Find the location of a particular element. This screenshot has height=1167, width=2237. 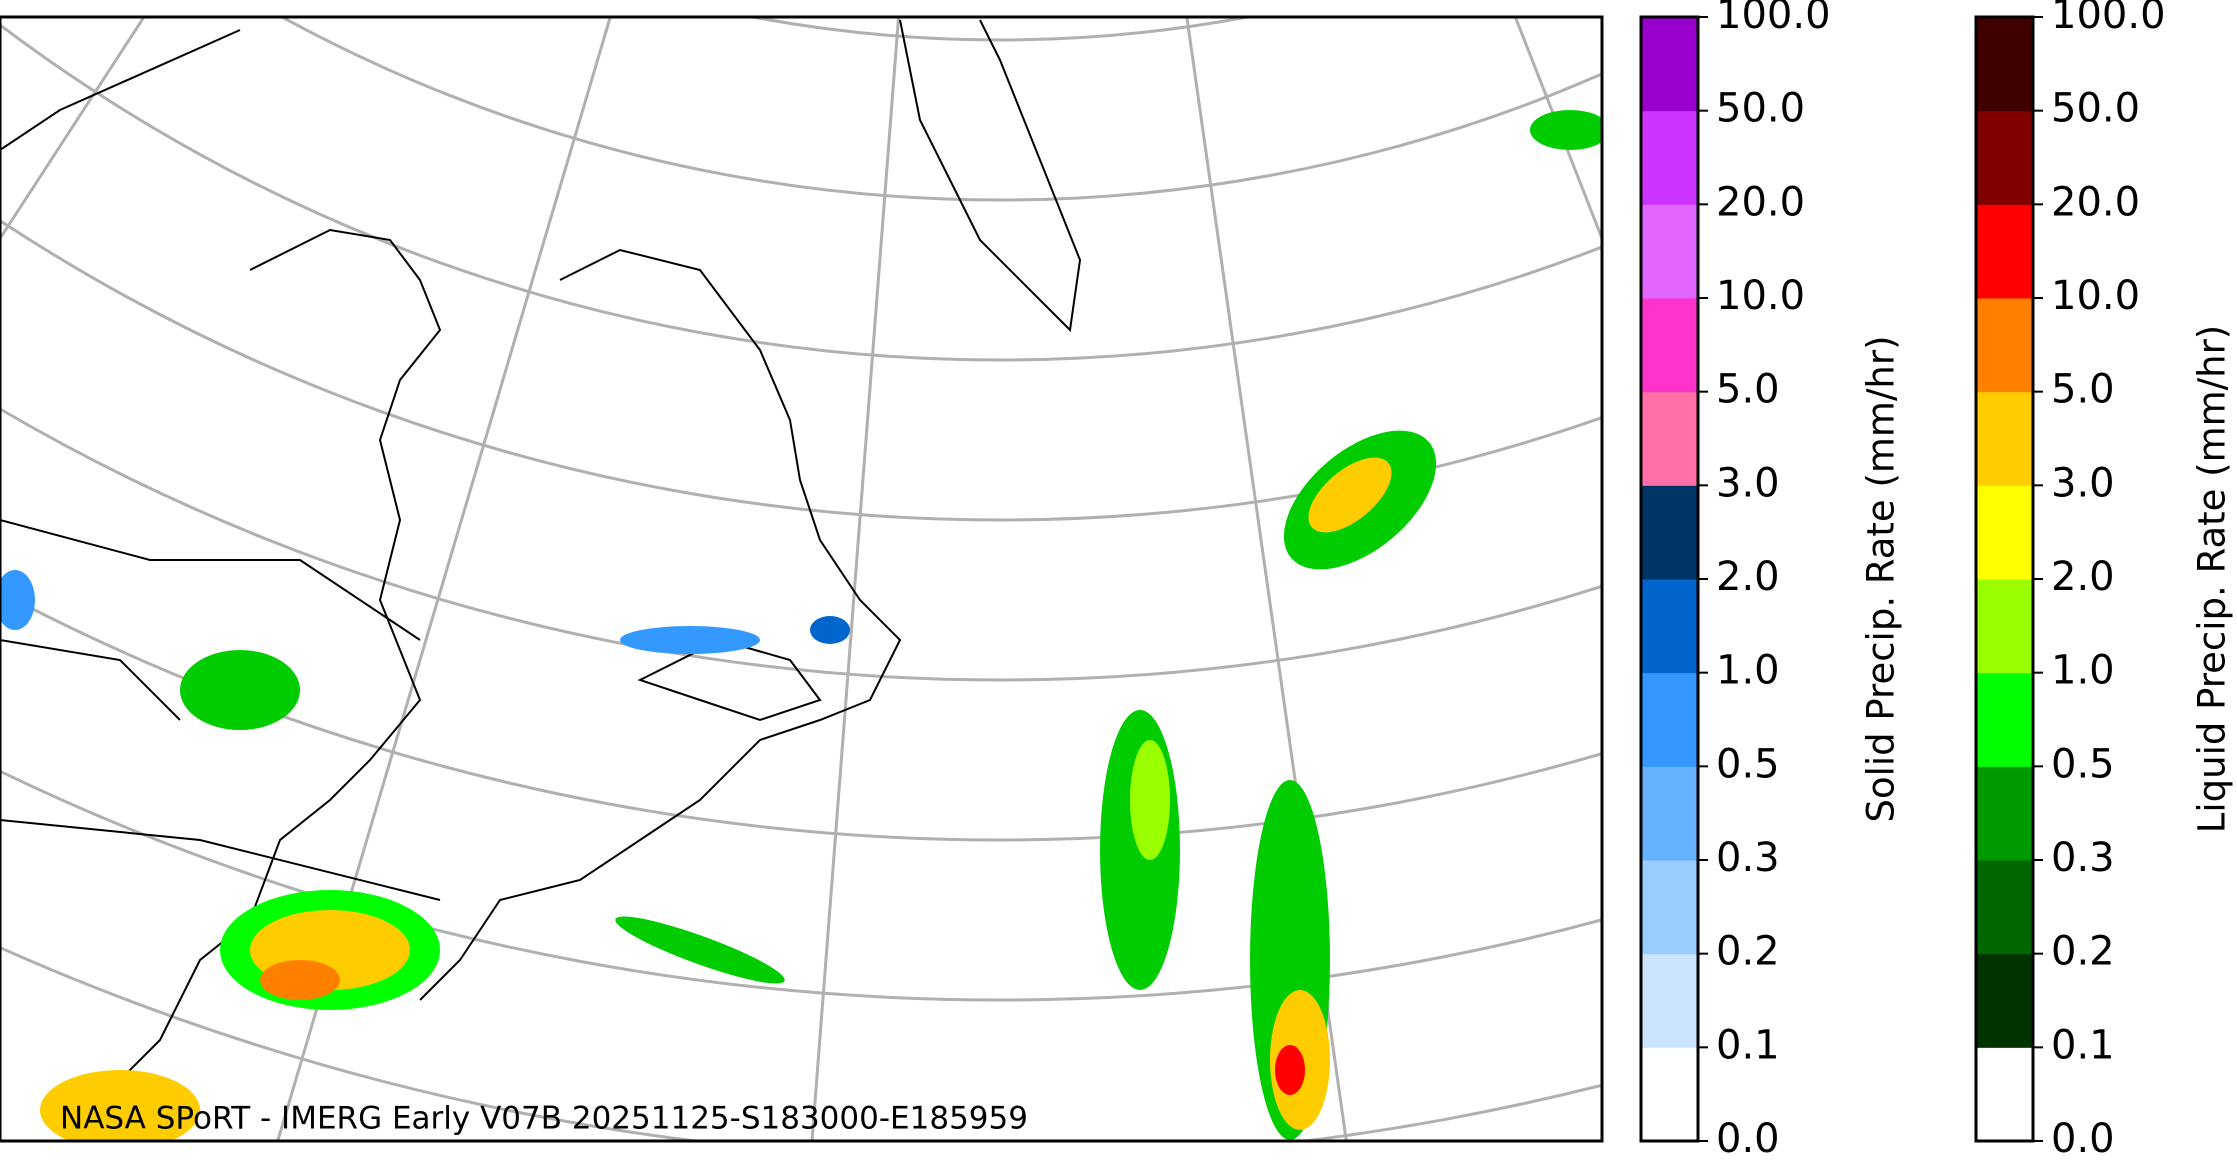

border is located at coordinates (220, 710).